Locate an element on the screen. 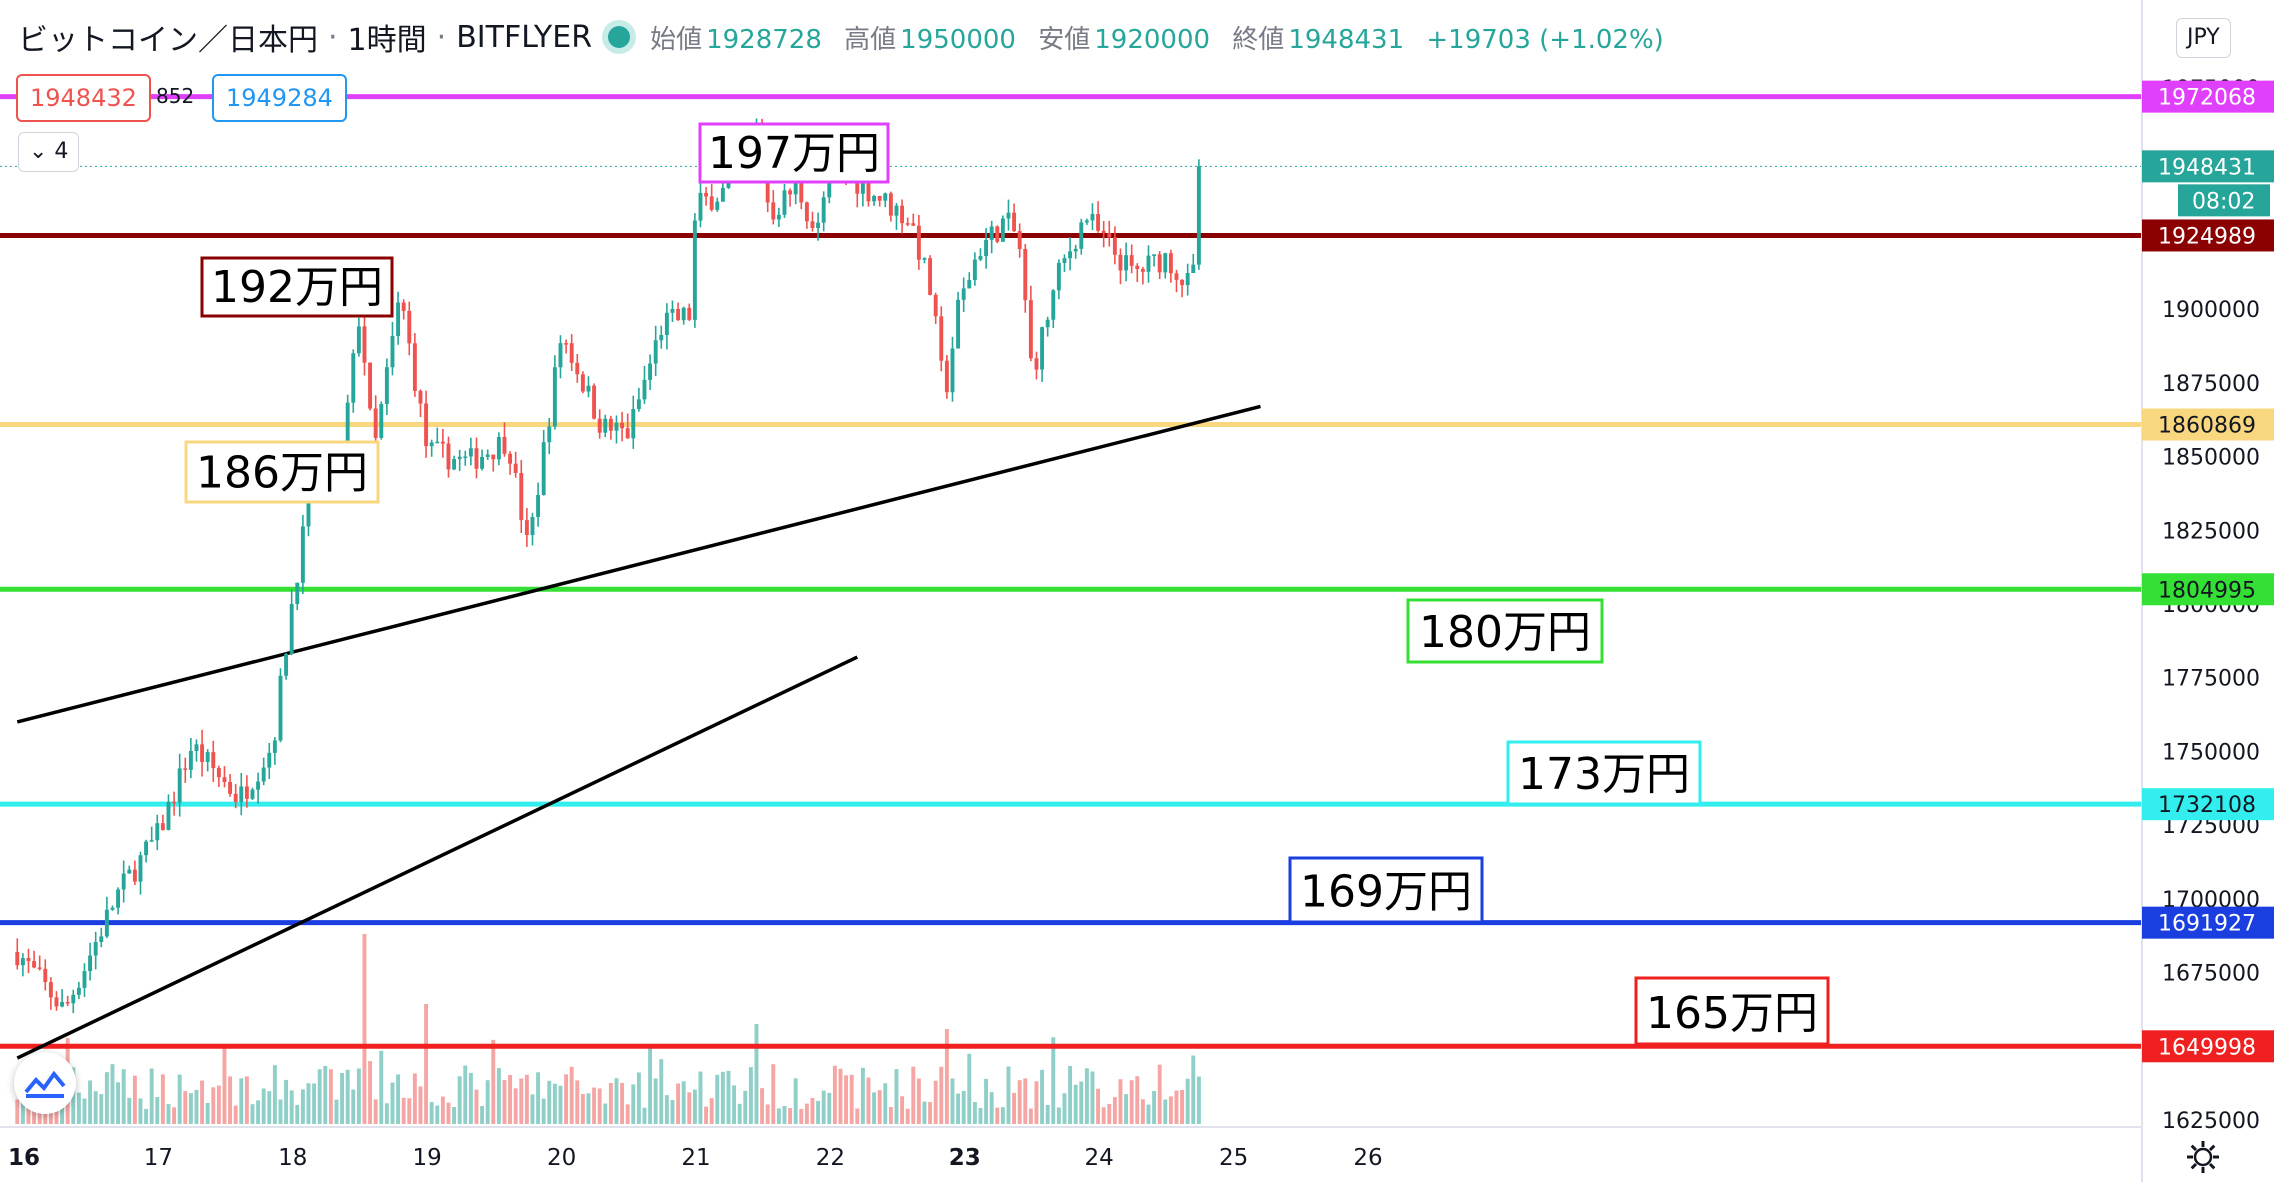  tradingview-logo-icon is located at coordinates (45, 1083).